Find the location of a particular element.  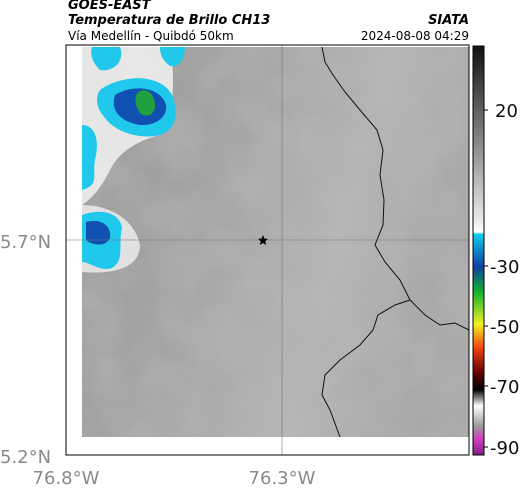

product: Temperatura de Brillo CH13 is located at coordinates (169, 20).